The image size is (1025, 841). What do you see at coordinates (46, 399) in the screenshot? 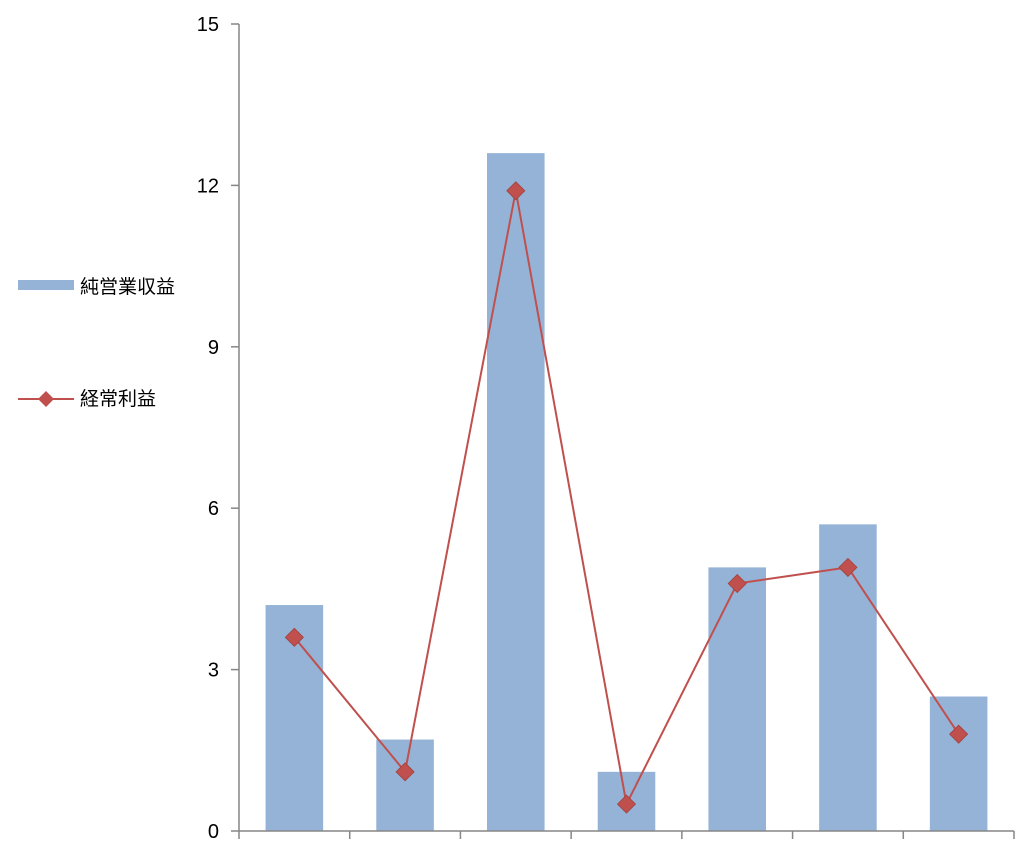
I see `legend-swatch-diamond-marker` at bounding box center [46, 399].